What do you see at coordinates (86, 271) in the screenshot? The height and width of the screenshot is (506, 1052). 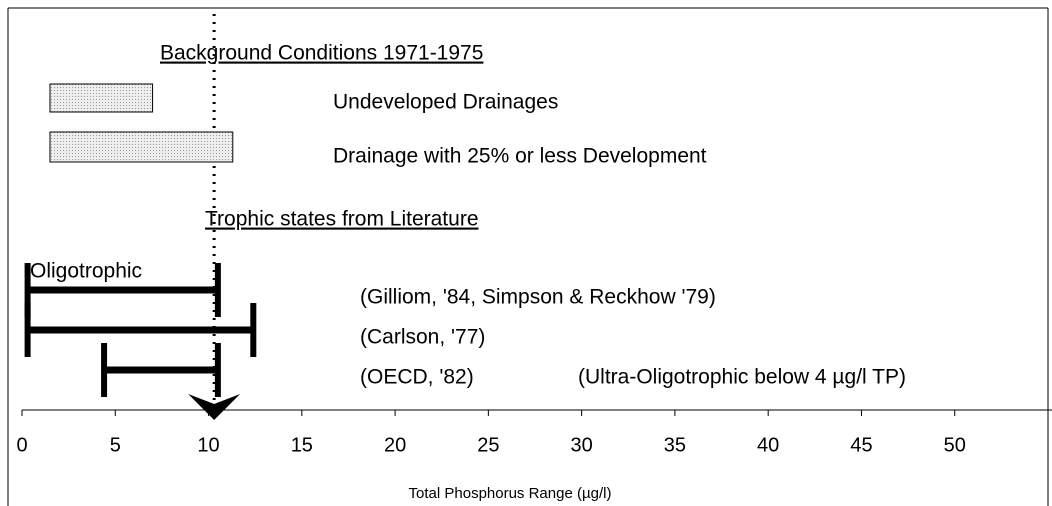 I see `group-label: Oligotrophic` at bounding box center [86, 271].